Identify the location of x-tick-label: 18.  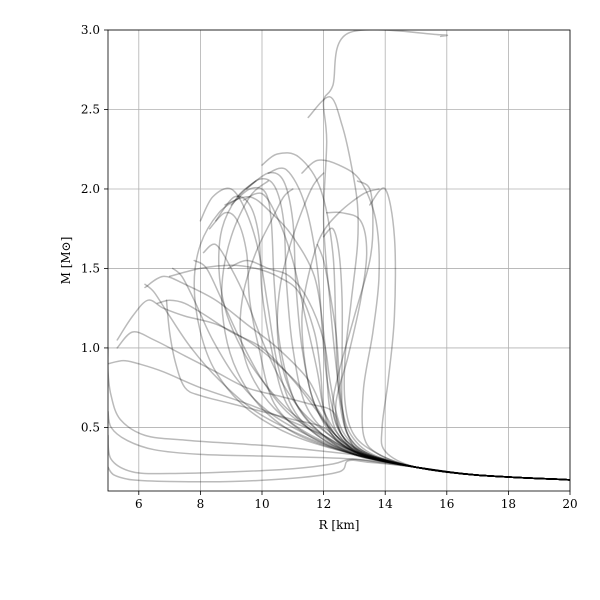
(508, 504).